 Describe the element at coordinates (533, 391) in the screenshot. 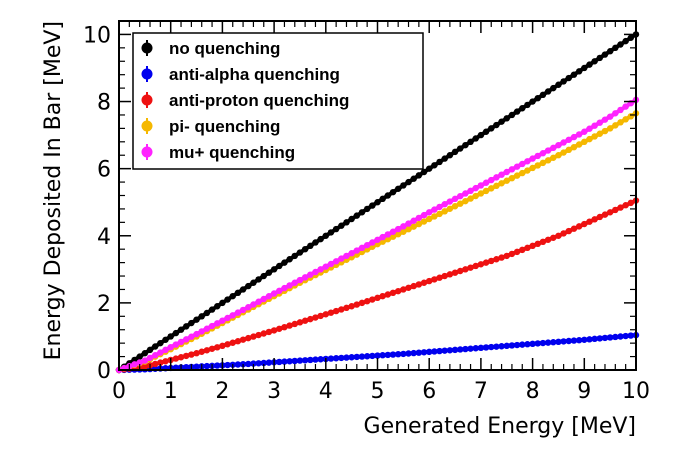

I see `x-tick-label: 8` at that location.